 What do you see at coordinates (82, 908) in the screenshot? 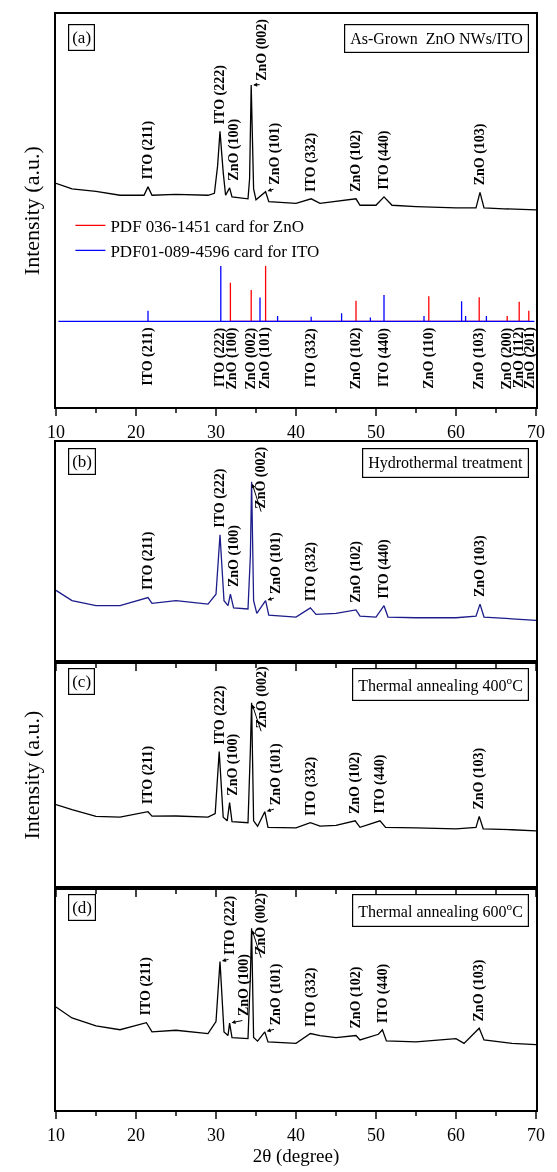
I see `text: (d)` at bounding box center [82, 908].